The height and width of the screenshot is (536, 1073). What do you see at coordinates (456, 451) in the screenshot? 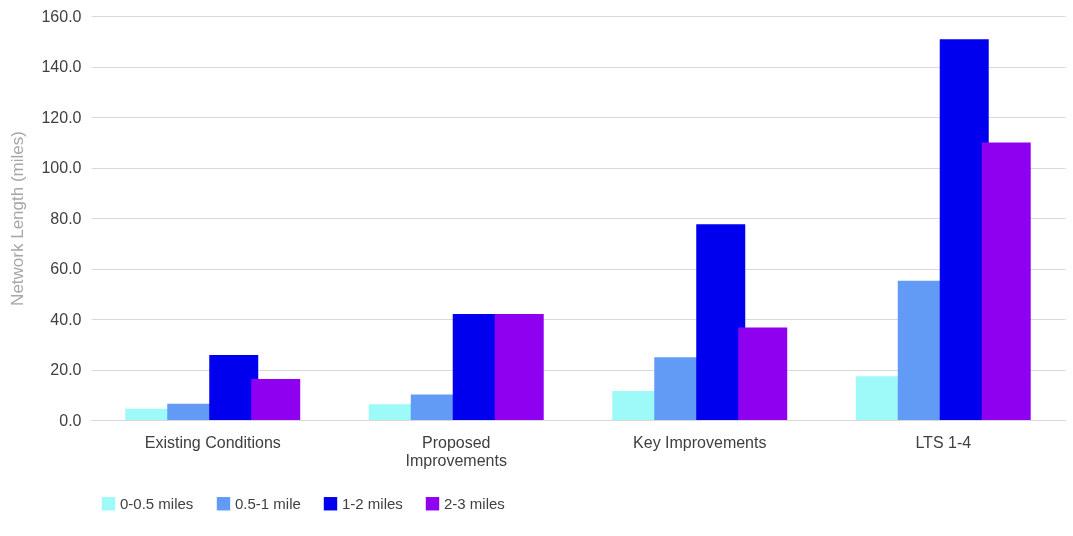
I see `x-tick-label: Proposed Improvements` at bounding box center [456, 451].